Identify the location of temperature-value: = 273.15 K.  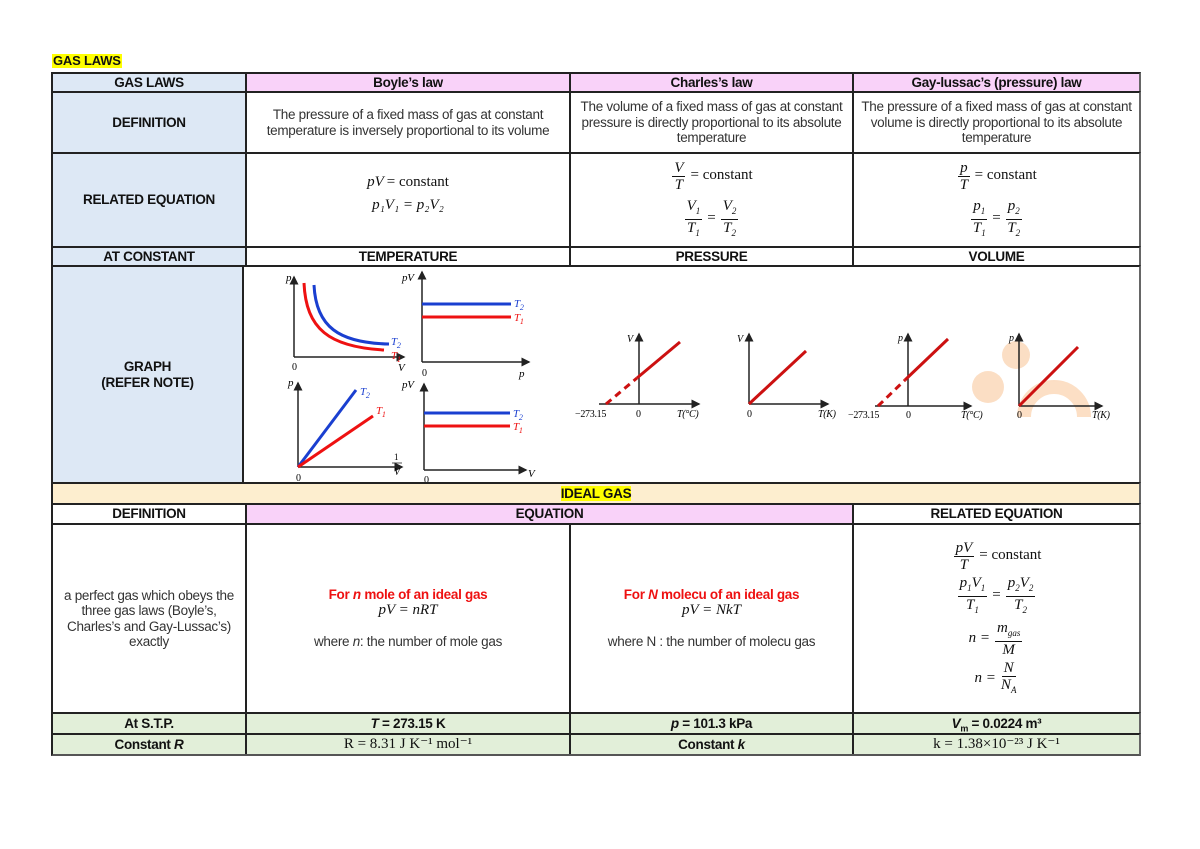
(412, 723).